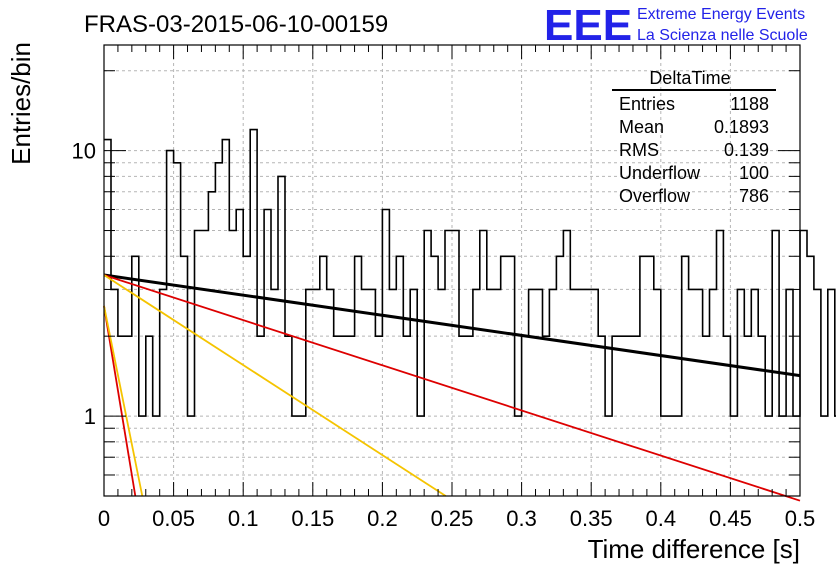  What do you see at coordinates (694, 549) in the screenshot?
I see `x-axis-title: Time difference [s]` at bounding box center [694, 549].